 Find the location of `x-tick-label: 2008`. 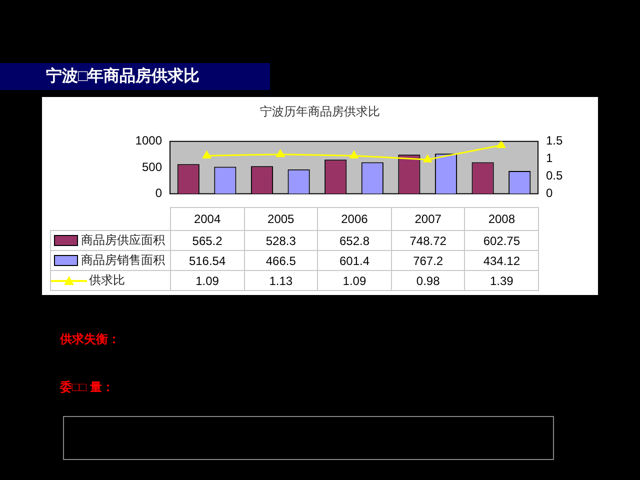

x-tick-label: 2008 is located at coordinates (501, 219).